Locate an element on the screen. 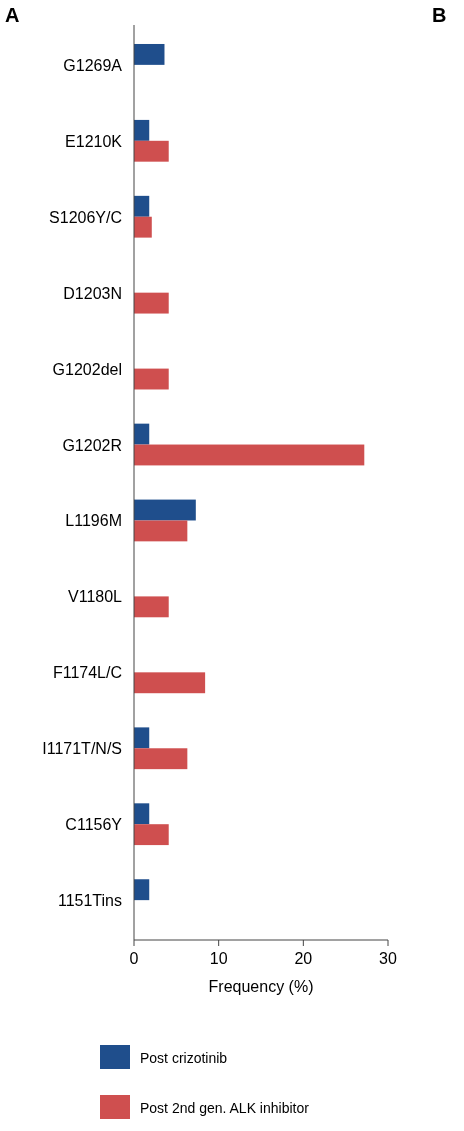 The width and height of the screenshot is (464, 1131). y-tick-label: D1203N is located at coordinates (92, 293).